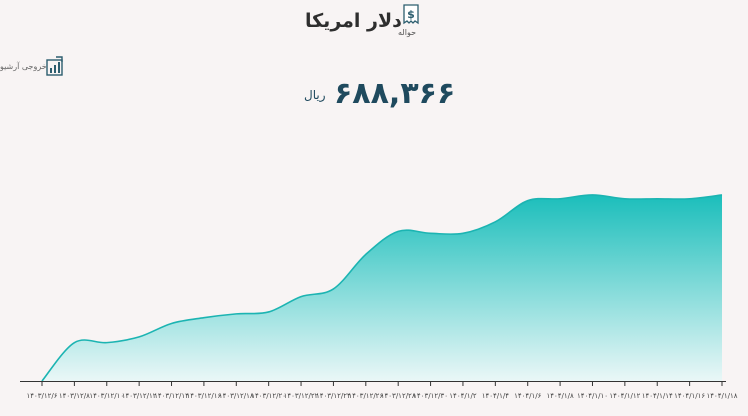 The image size is (748, 416). Describe the element at coordinates (171, 396) in the screenshot. I see `x-tick-label: ۱۴۰۳/۱۲/۱۴` at that location.